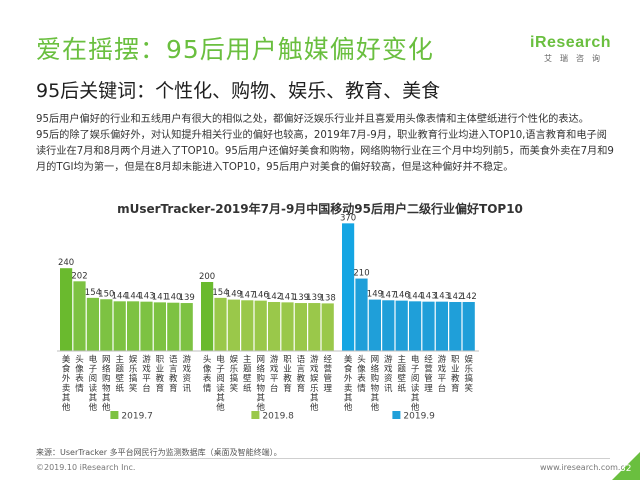 The image size is (640, 480). What do you see at coordinates (570, 42) in the screenshot?
I see `logo-main-text: iResearch` at bounding box center [570, 42].